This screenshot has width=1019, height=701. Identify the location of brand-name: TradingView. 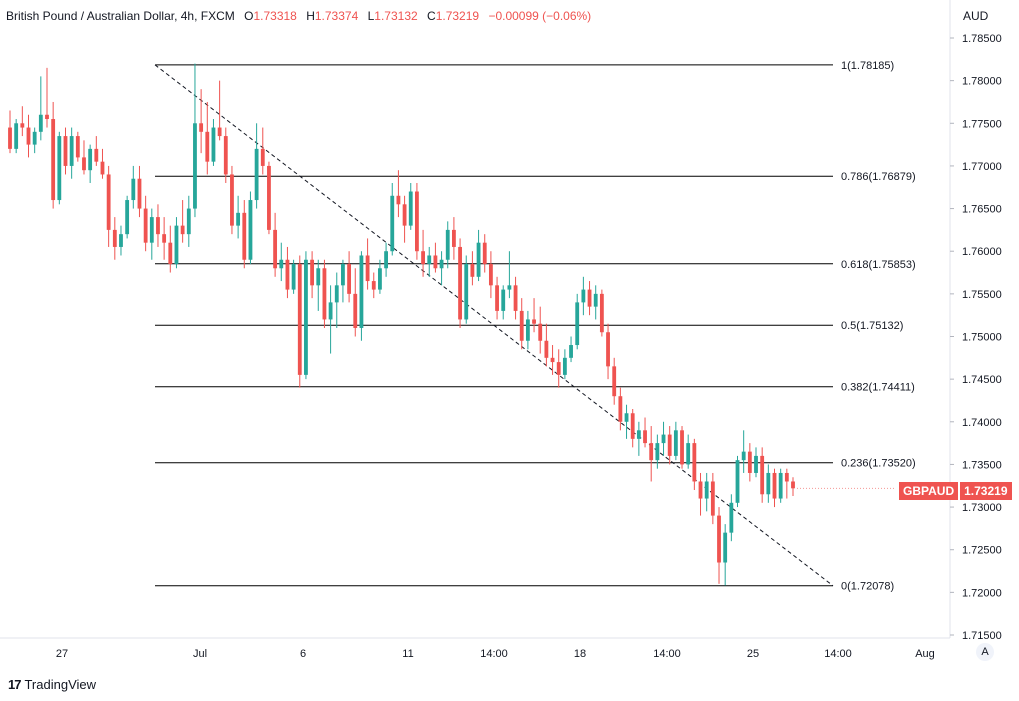
(60, 684).